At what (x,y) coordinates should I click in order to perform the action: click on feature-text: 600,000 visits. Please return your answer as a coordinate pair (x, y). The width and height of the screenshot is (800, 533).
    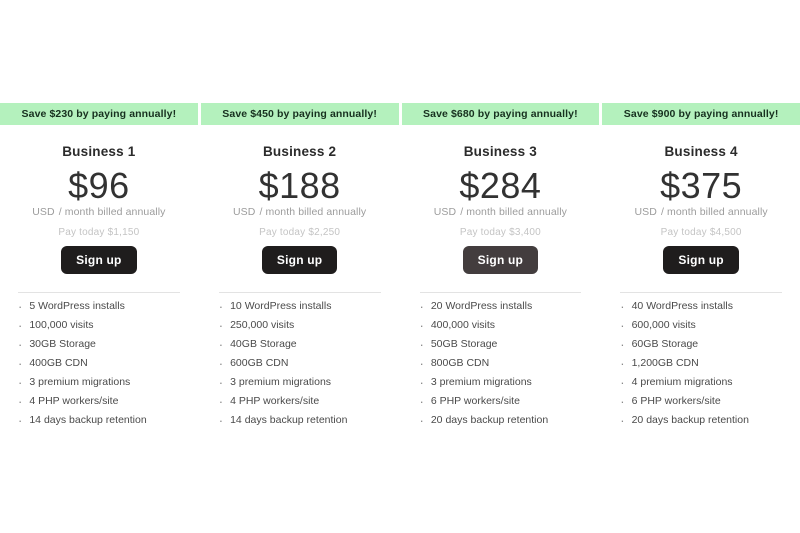
    Looking at the image, I should click on (663, 325).